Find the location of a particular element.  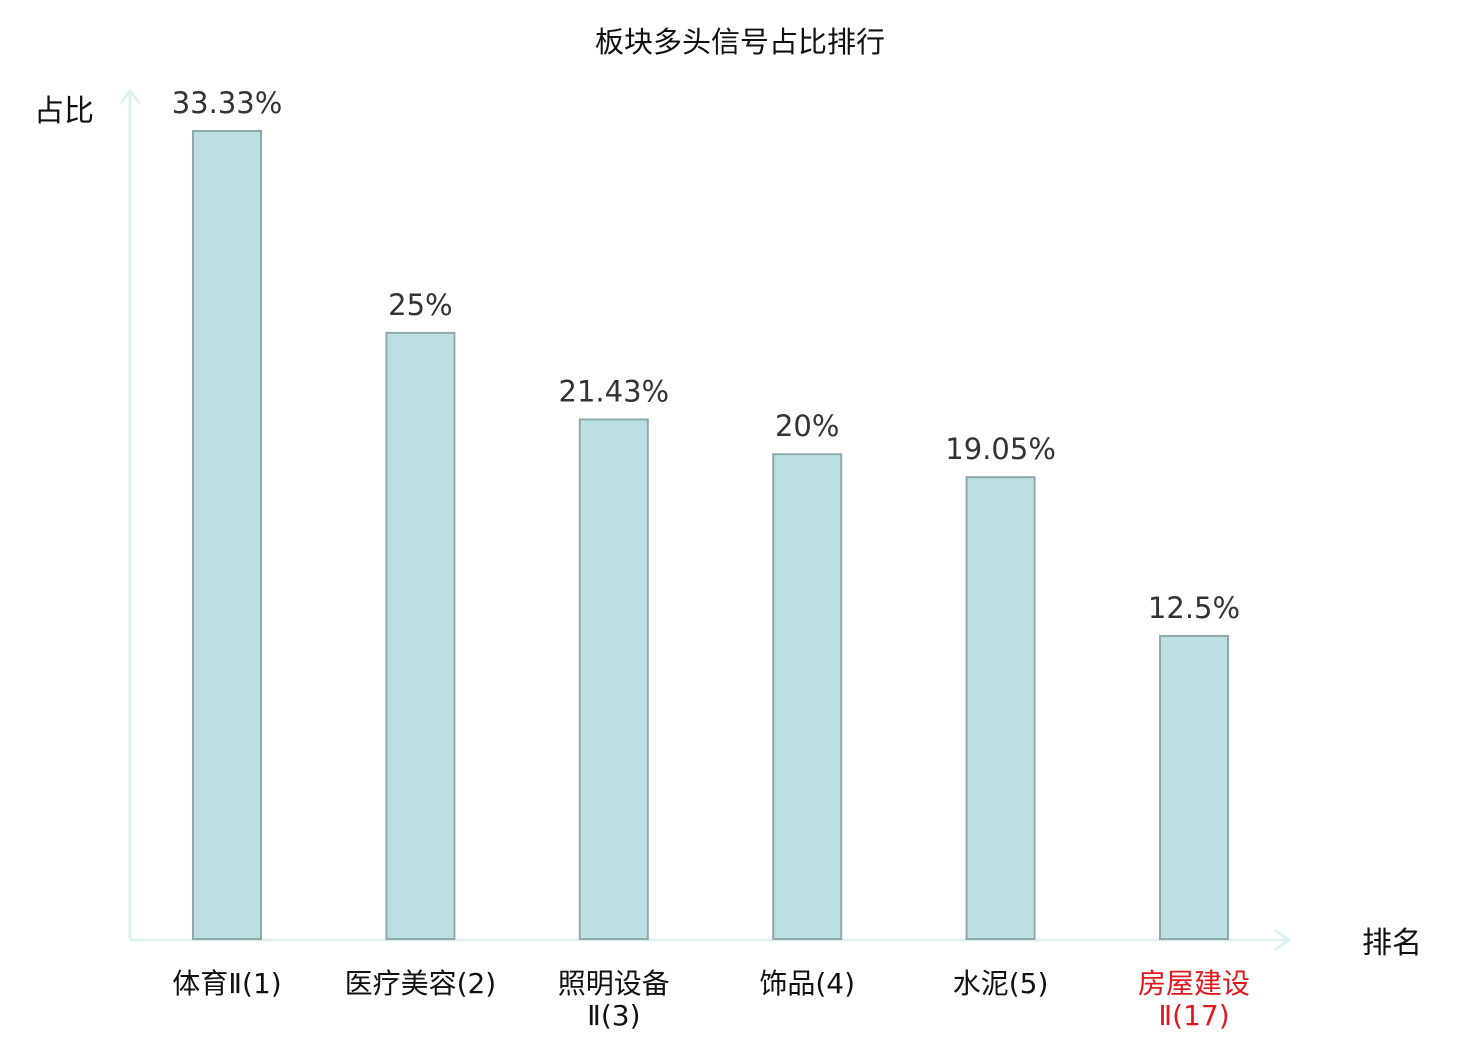

value-label-3: 21.43% is located at coordinates (614, 392).